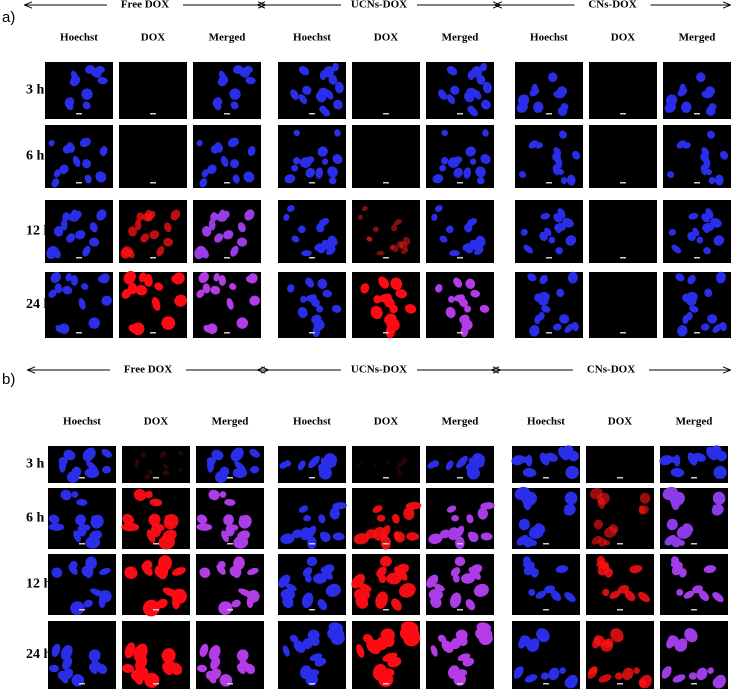 Image resolution: width=734 pixels, height=694 pixels. What do you see at coordinates (35, 156) in the screenshot?
I see `row-label: 6 h` at bounding box center [35, 156].